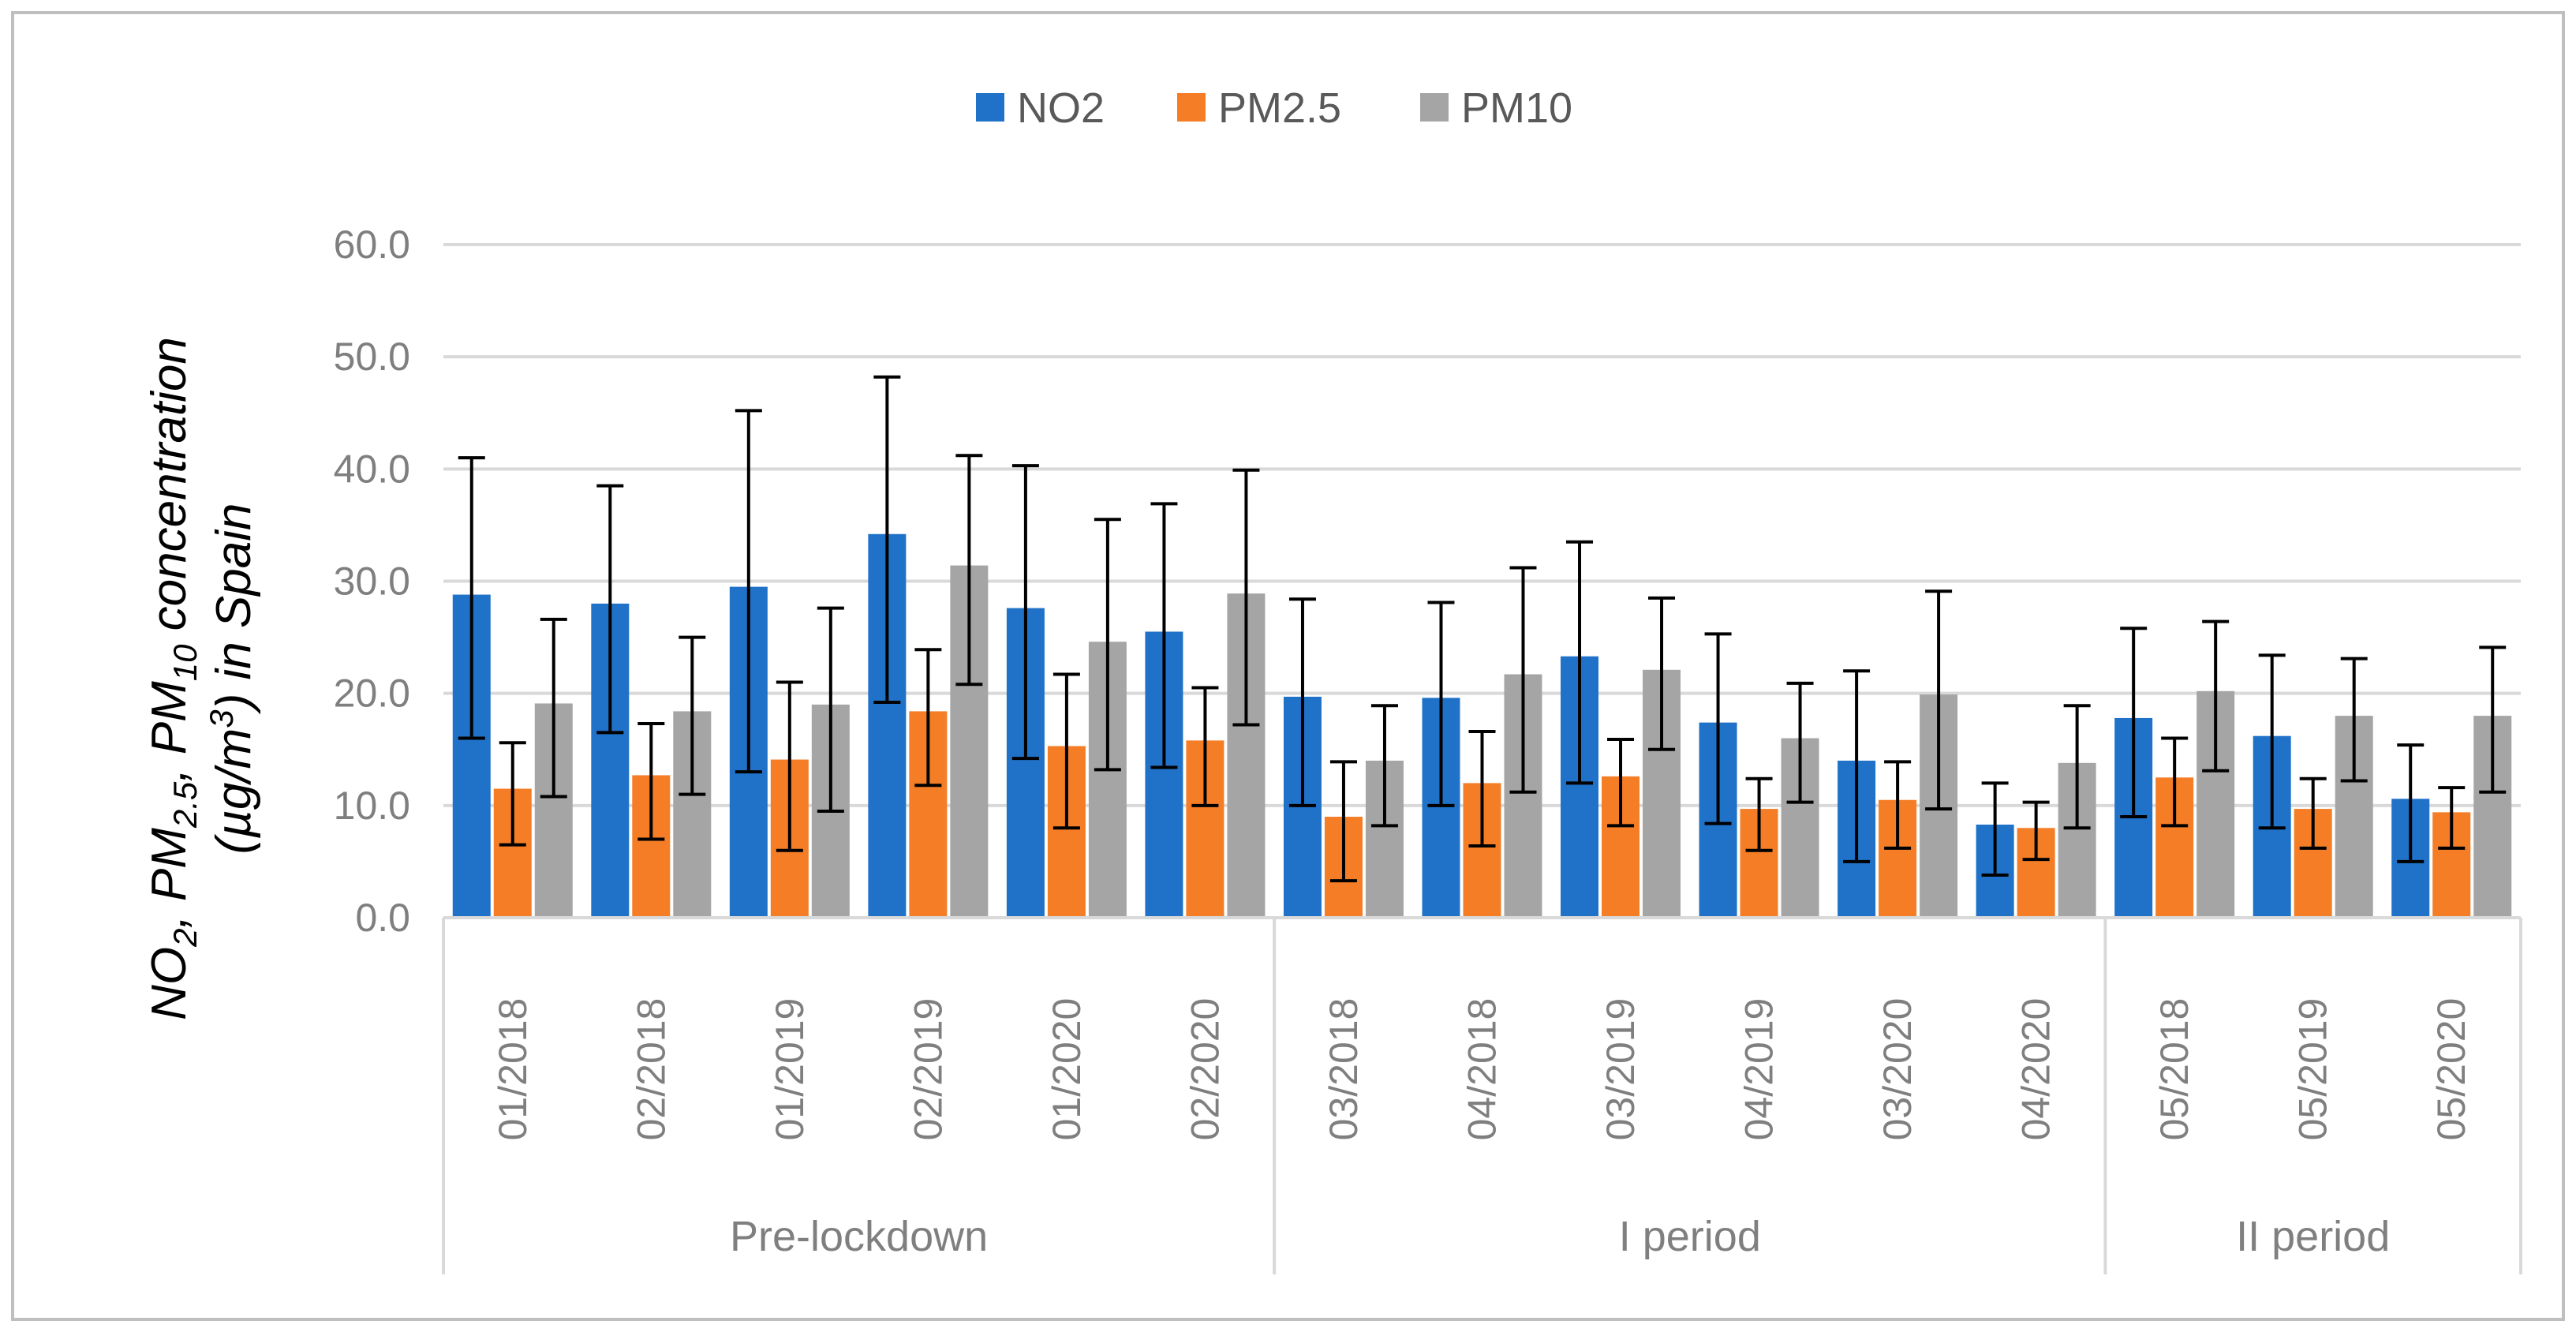  Describe the element at coordinates (513, 1069) in the screenshot. I see `x-tick-label: 01/2018` at that location.